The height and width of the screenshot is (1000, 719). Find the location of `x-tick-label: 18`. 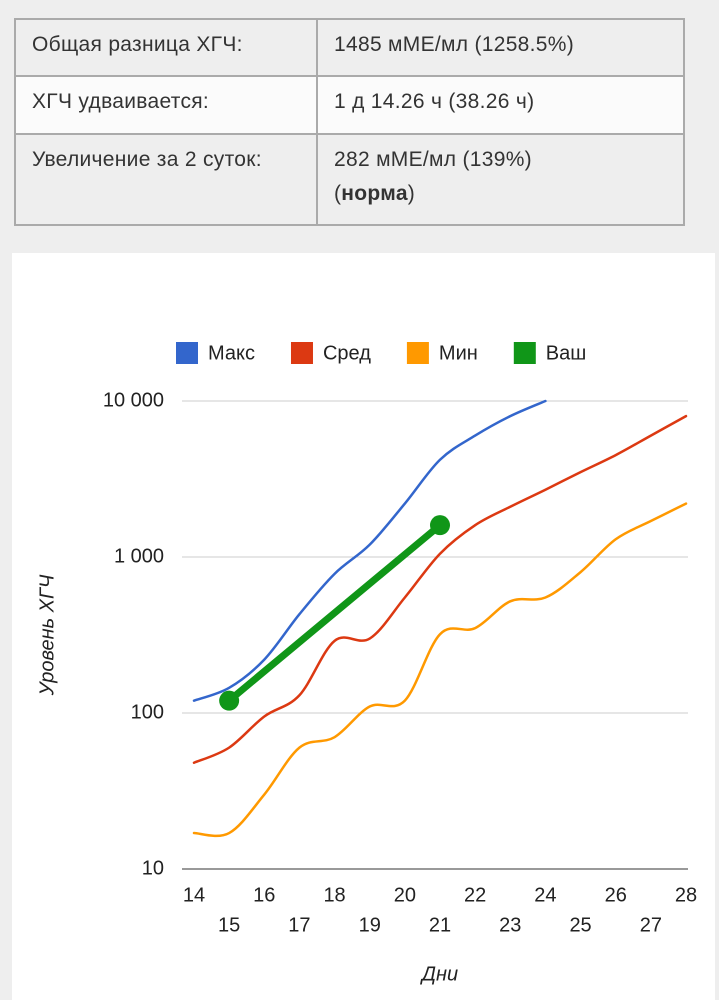

x-tick-label: 18 is located at coordinates (334, 895).